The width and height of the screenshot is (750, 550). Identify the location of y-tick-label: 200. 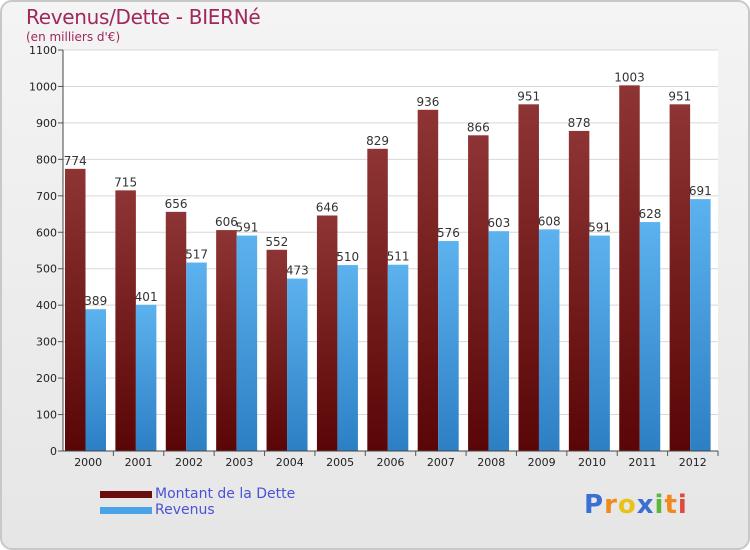
(46, 378).